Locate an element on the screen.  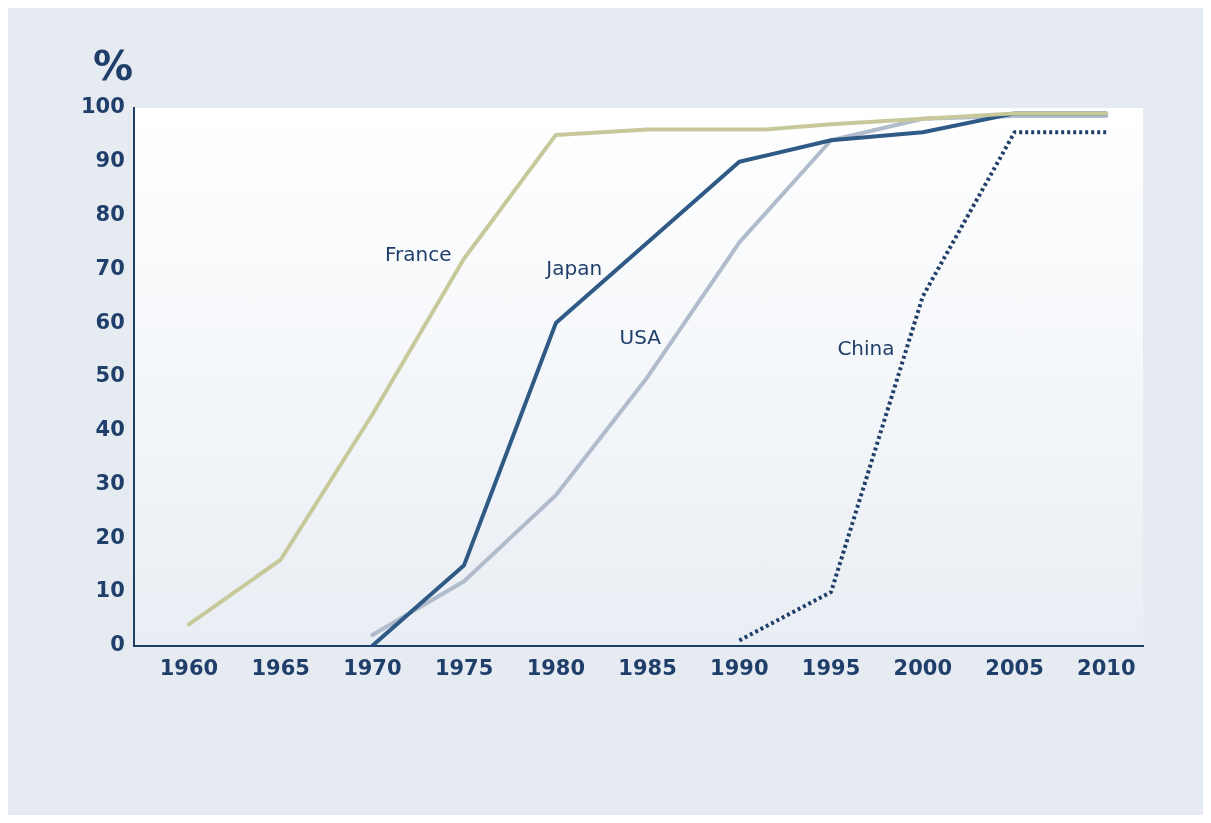
x-tick-label: 1995 is located at coordinates (831, 667).